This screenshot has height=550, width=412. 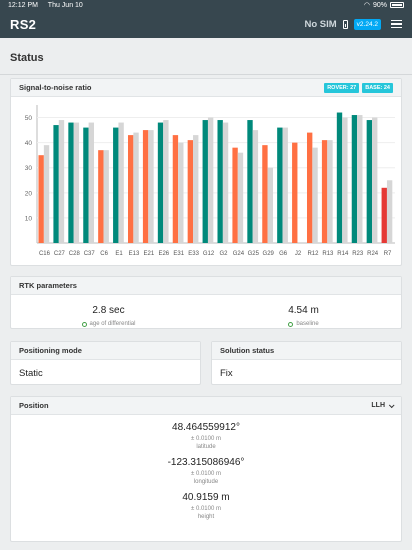 I want to click on satellite-tick-label: G12, so click(x=209, y=254).